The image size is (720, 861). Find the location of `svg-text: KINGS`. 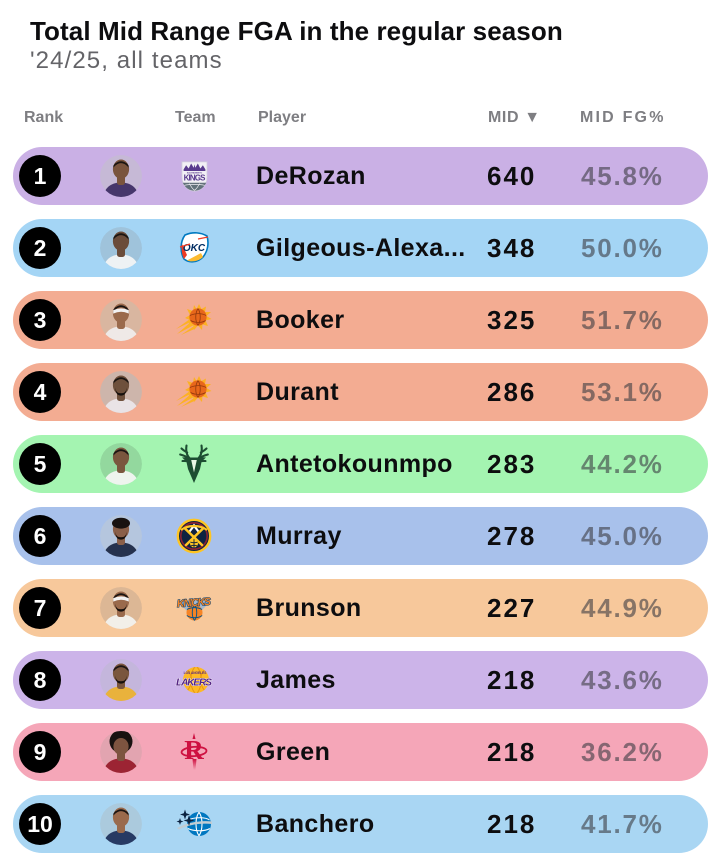

svg-text: KINGS is located at coordinates (194, 177).